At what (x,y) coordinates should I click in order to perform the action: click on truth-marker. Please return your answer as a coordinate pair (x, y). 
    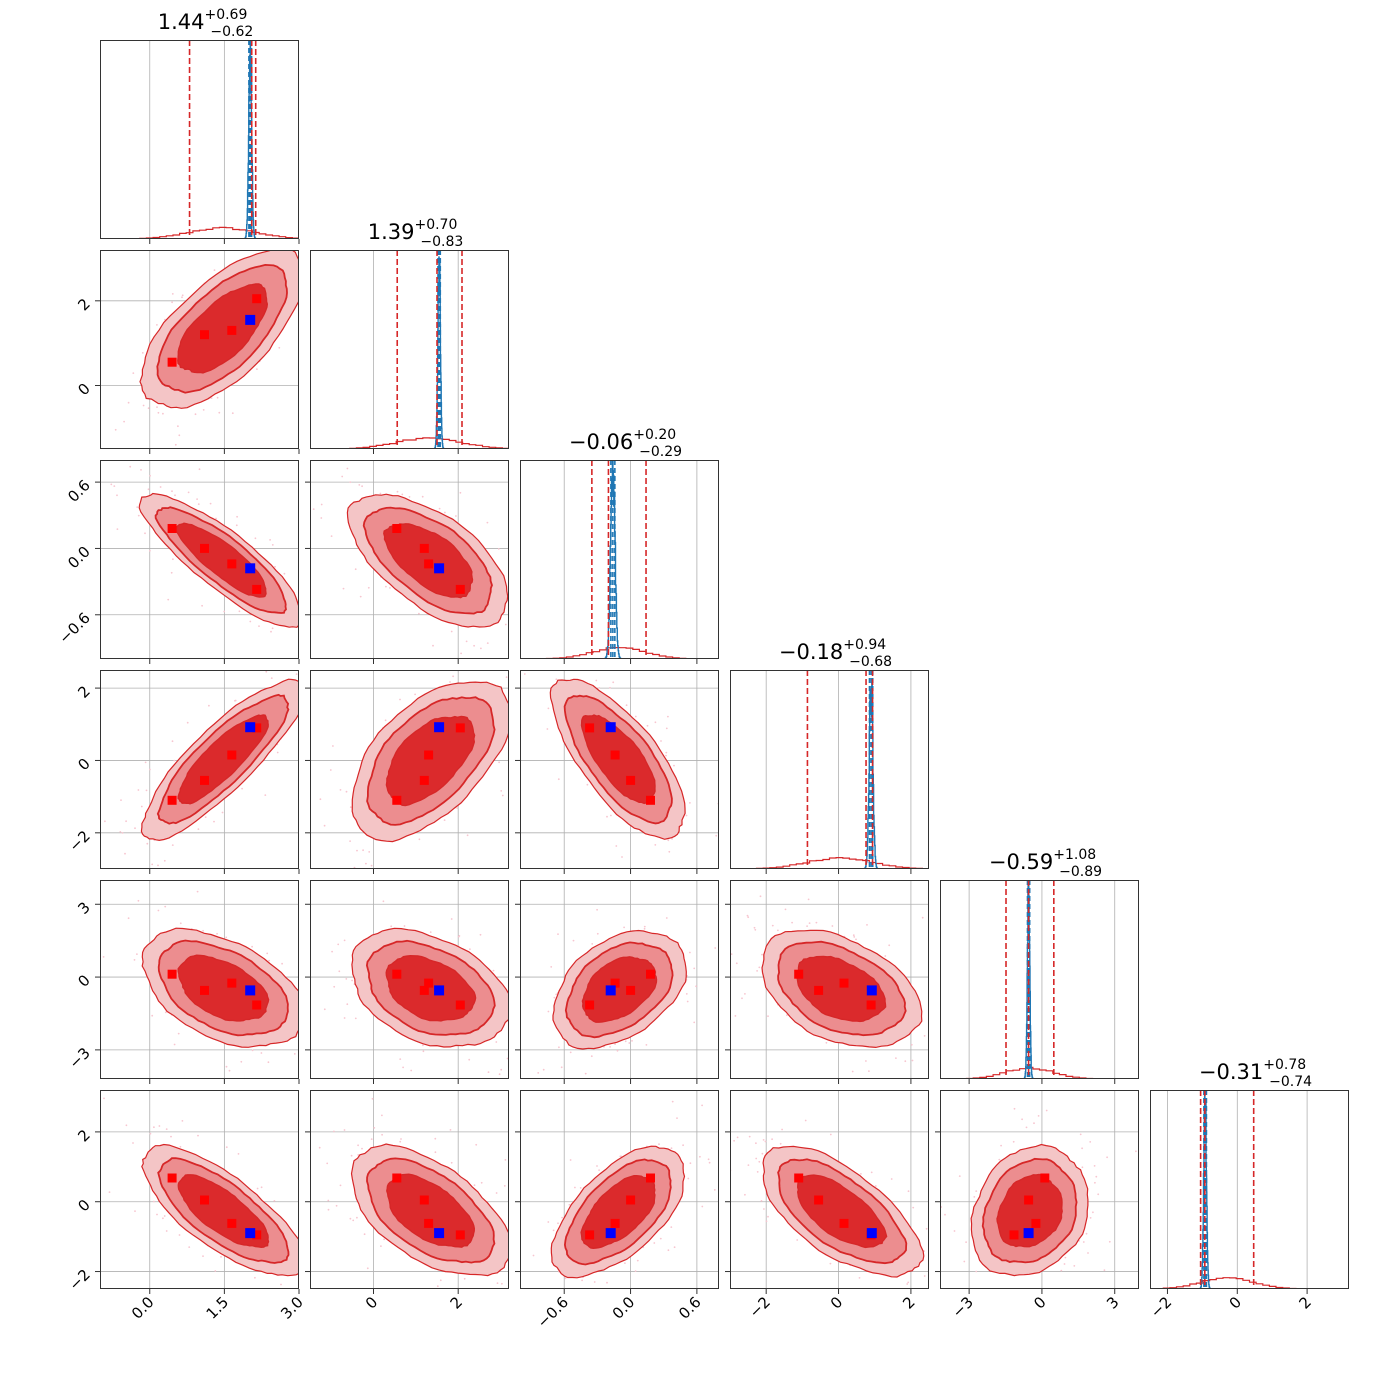
    Looking at the image, I should click on (439, 1233).